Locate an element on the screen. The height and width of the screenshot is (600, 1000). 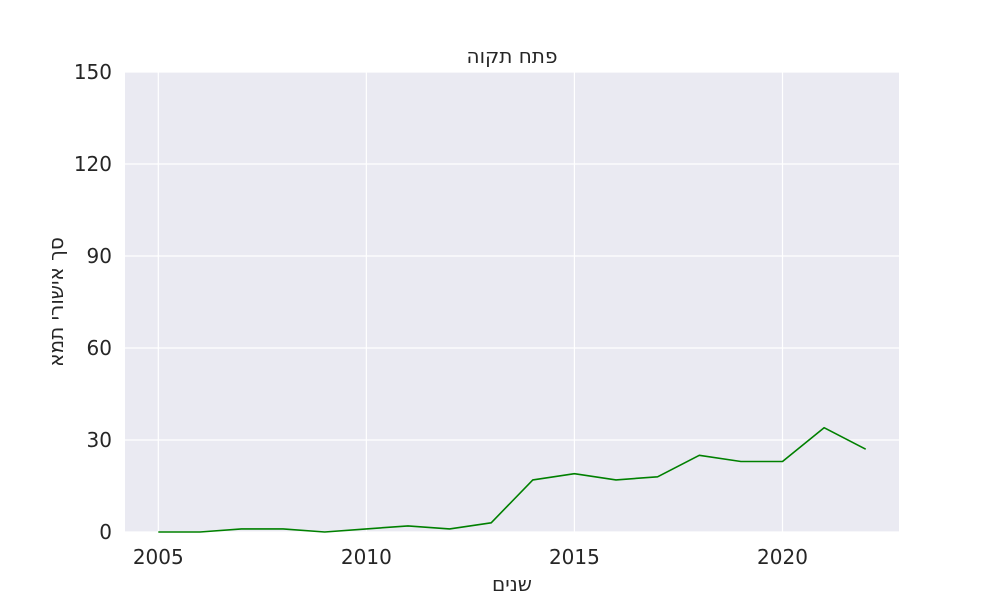
series-line is located at coordinates (512, 479).